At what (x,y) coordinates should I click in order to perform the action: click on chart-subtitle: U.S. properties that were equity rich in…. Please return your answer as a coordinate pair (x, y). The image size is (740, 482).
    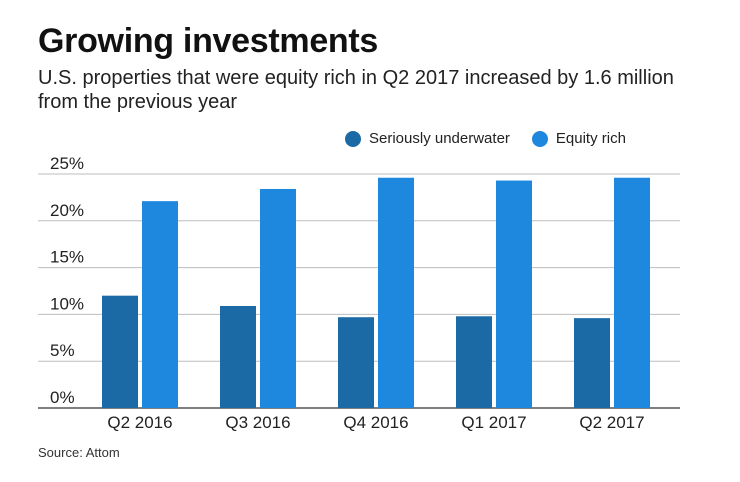
    Looking at the image, I should click on (356, 90).